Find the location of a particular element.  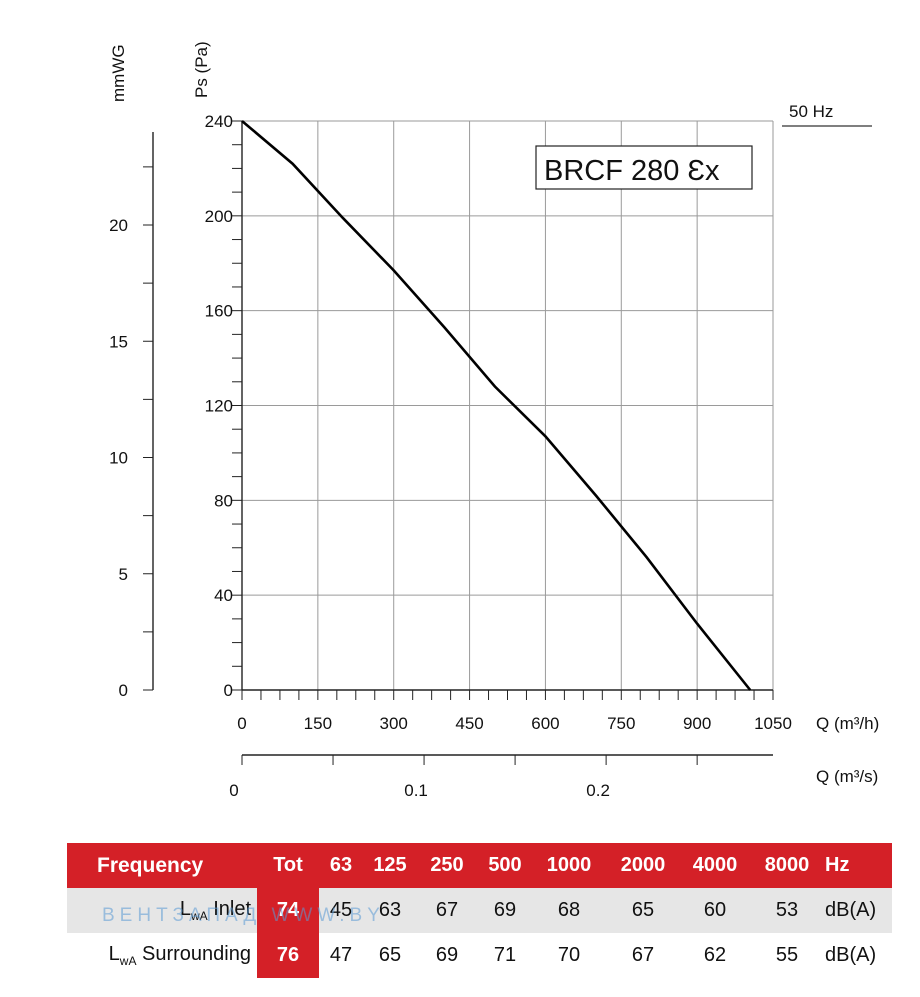

y-tick-label: 200 is located at coordinates (219, 216).